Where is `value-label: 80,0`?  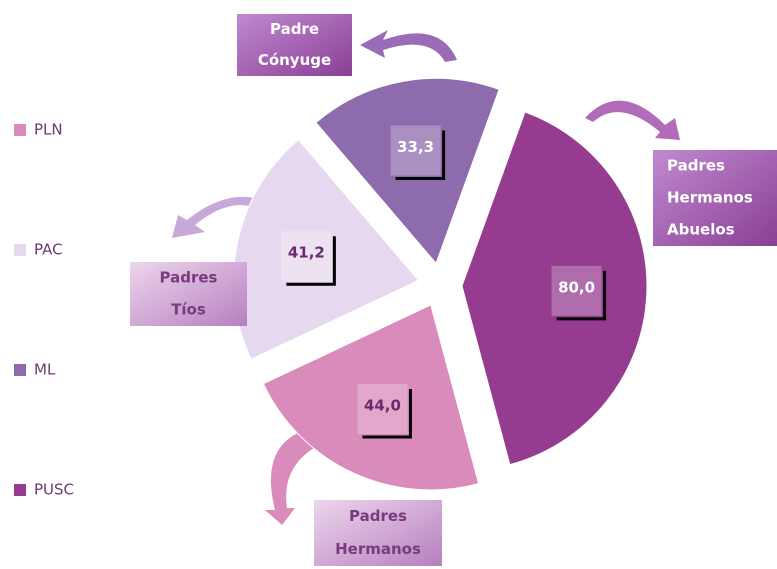 value-label: 80,0 is located at coordinates (576, 287).